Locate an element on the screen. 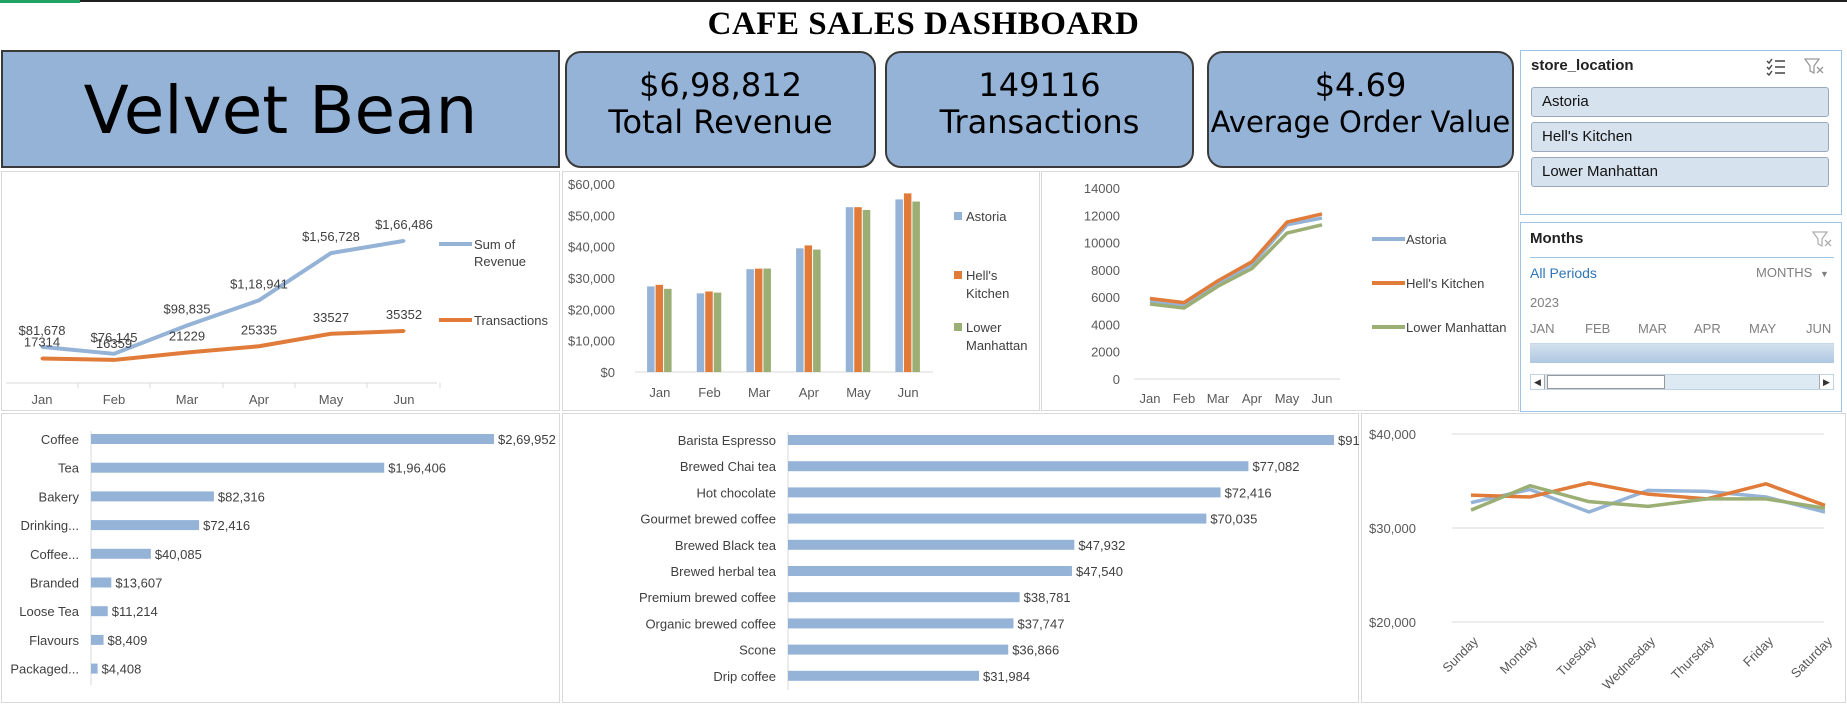  window-top-border is located at coordinates (923, 1).